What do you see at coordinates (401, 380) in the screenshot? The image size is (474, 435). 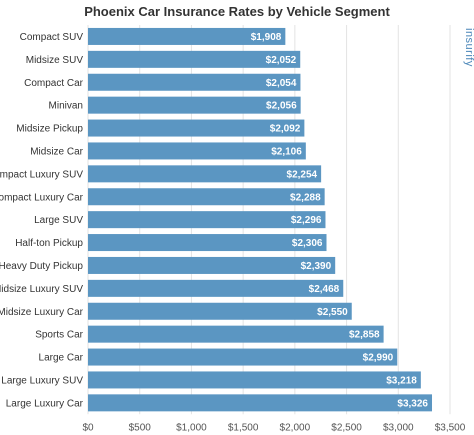 I see `bar-value-label: $3,218` at bounding box center [401, 380].